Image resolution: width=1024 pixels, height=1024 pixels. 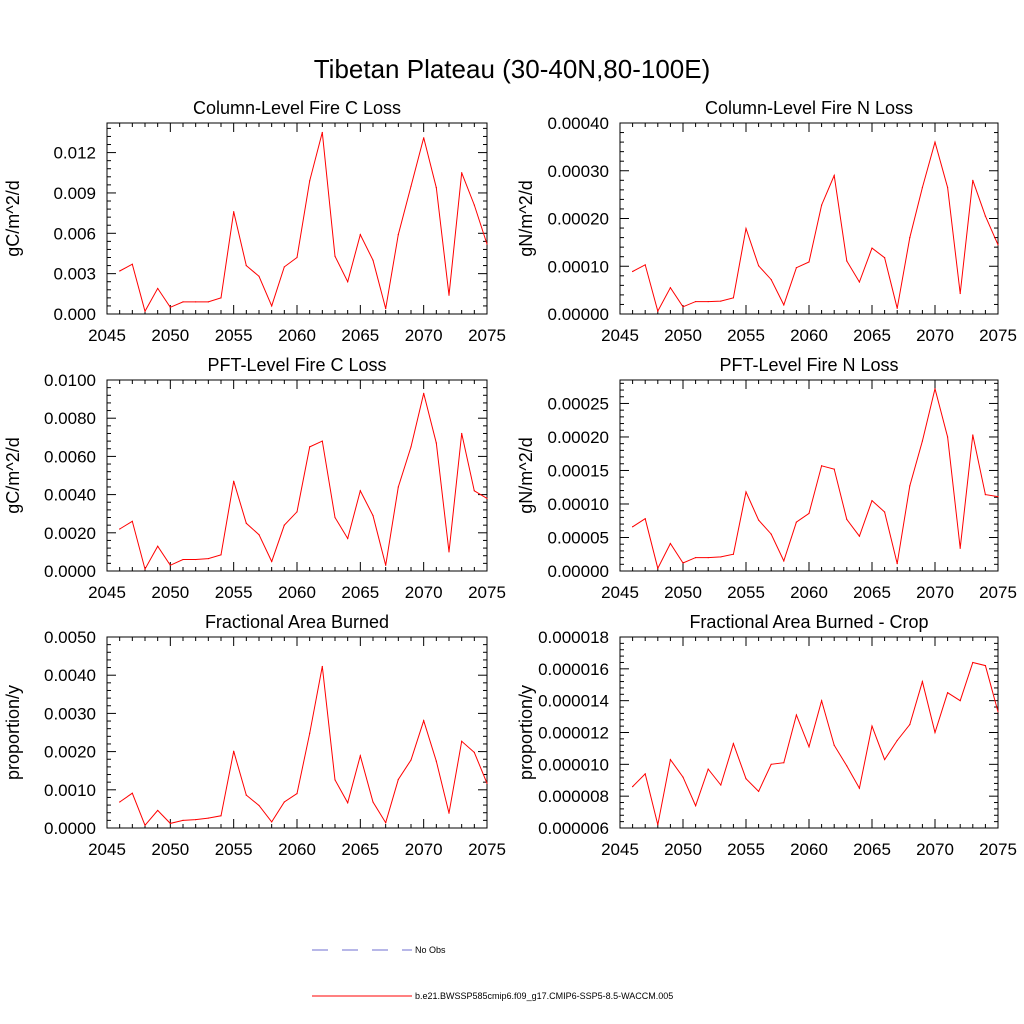 I want to click on figure-title: Tibetan Plateau (30-40N,80-100E), so click(x=512, y=69).